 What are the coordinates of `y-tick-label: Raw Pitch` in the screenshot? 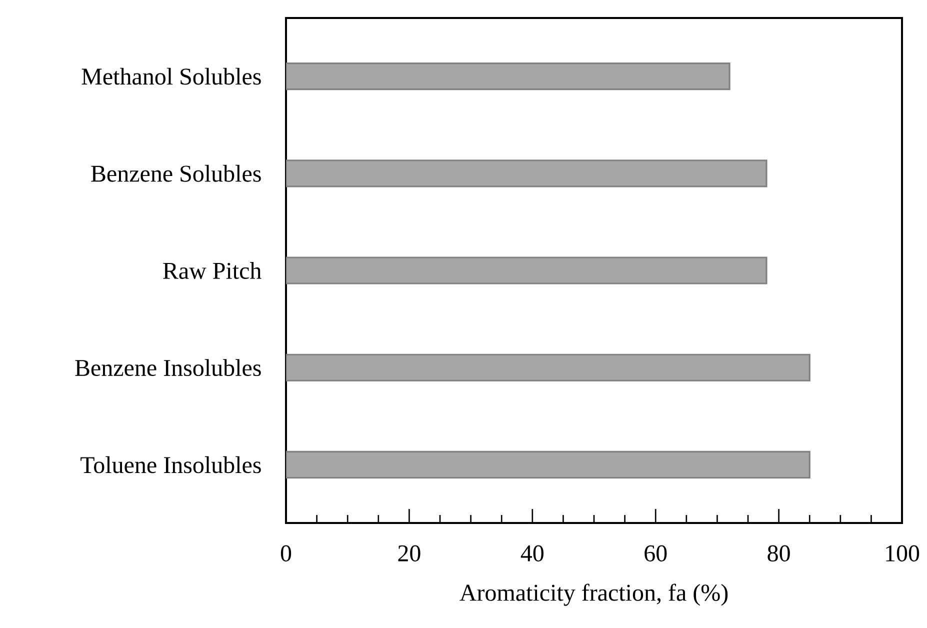 It's located at (212, 270).